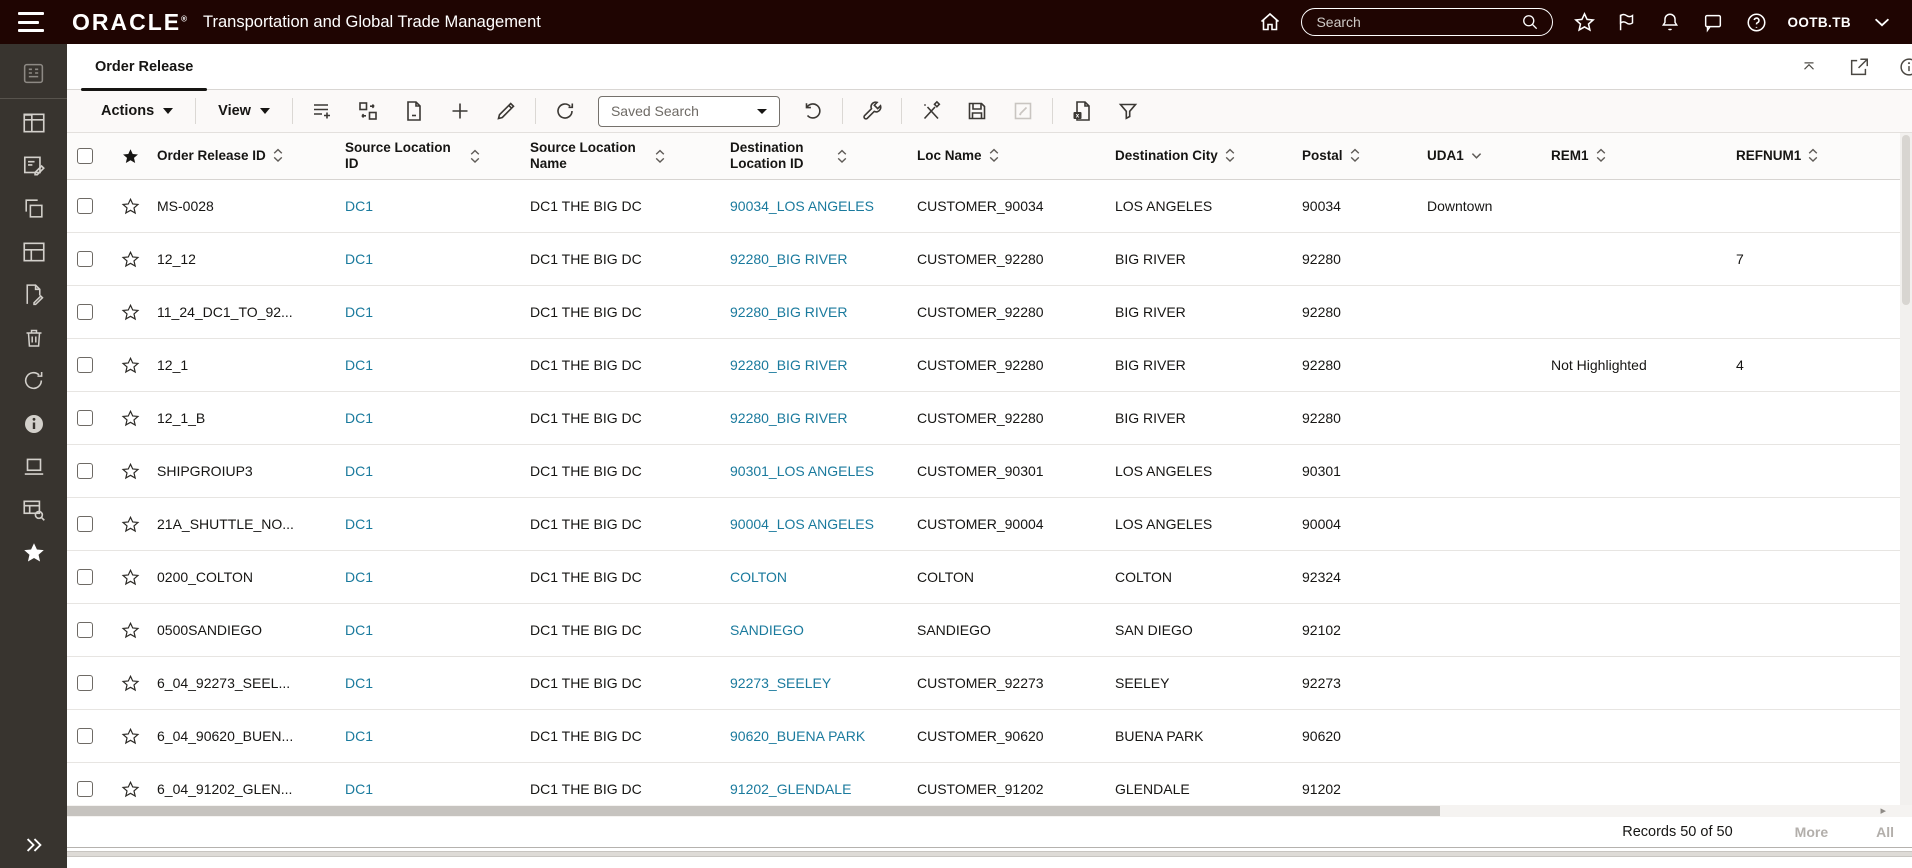 This screenshot has height=868, width=1912. I want to click on all-button: All, so click(1885, 832).